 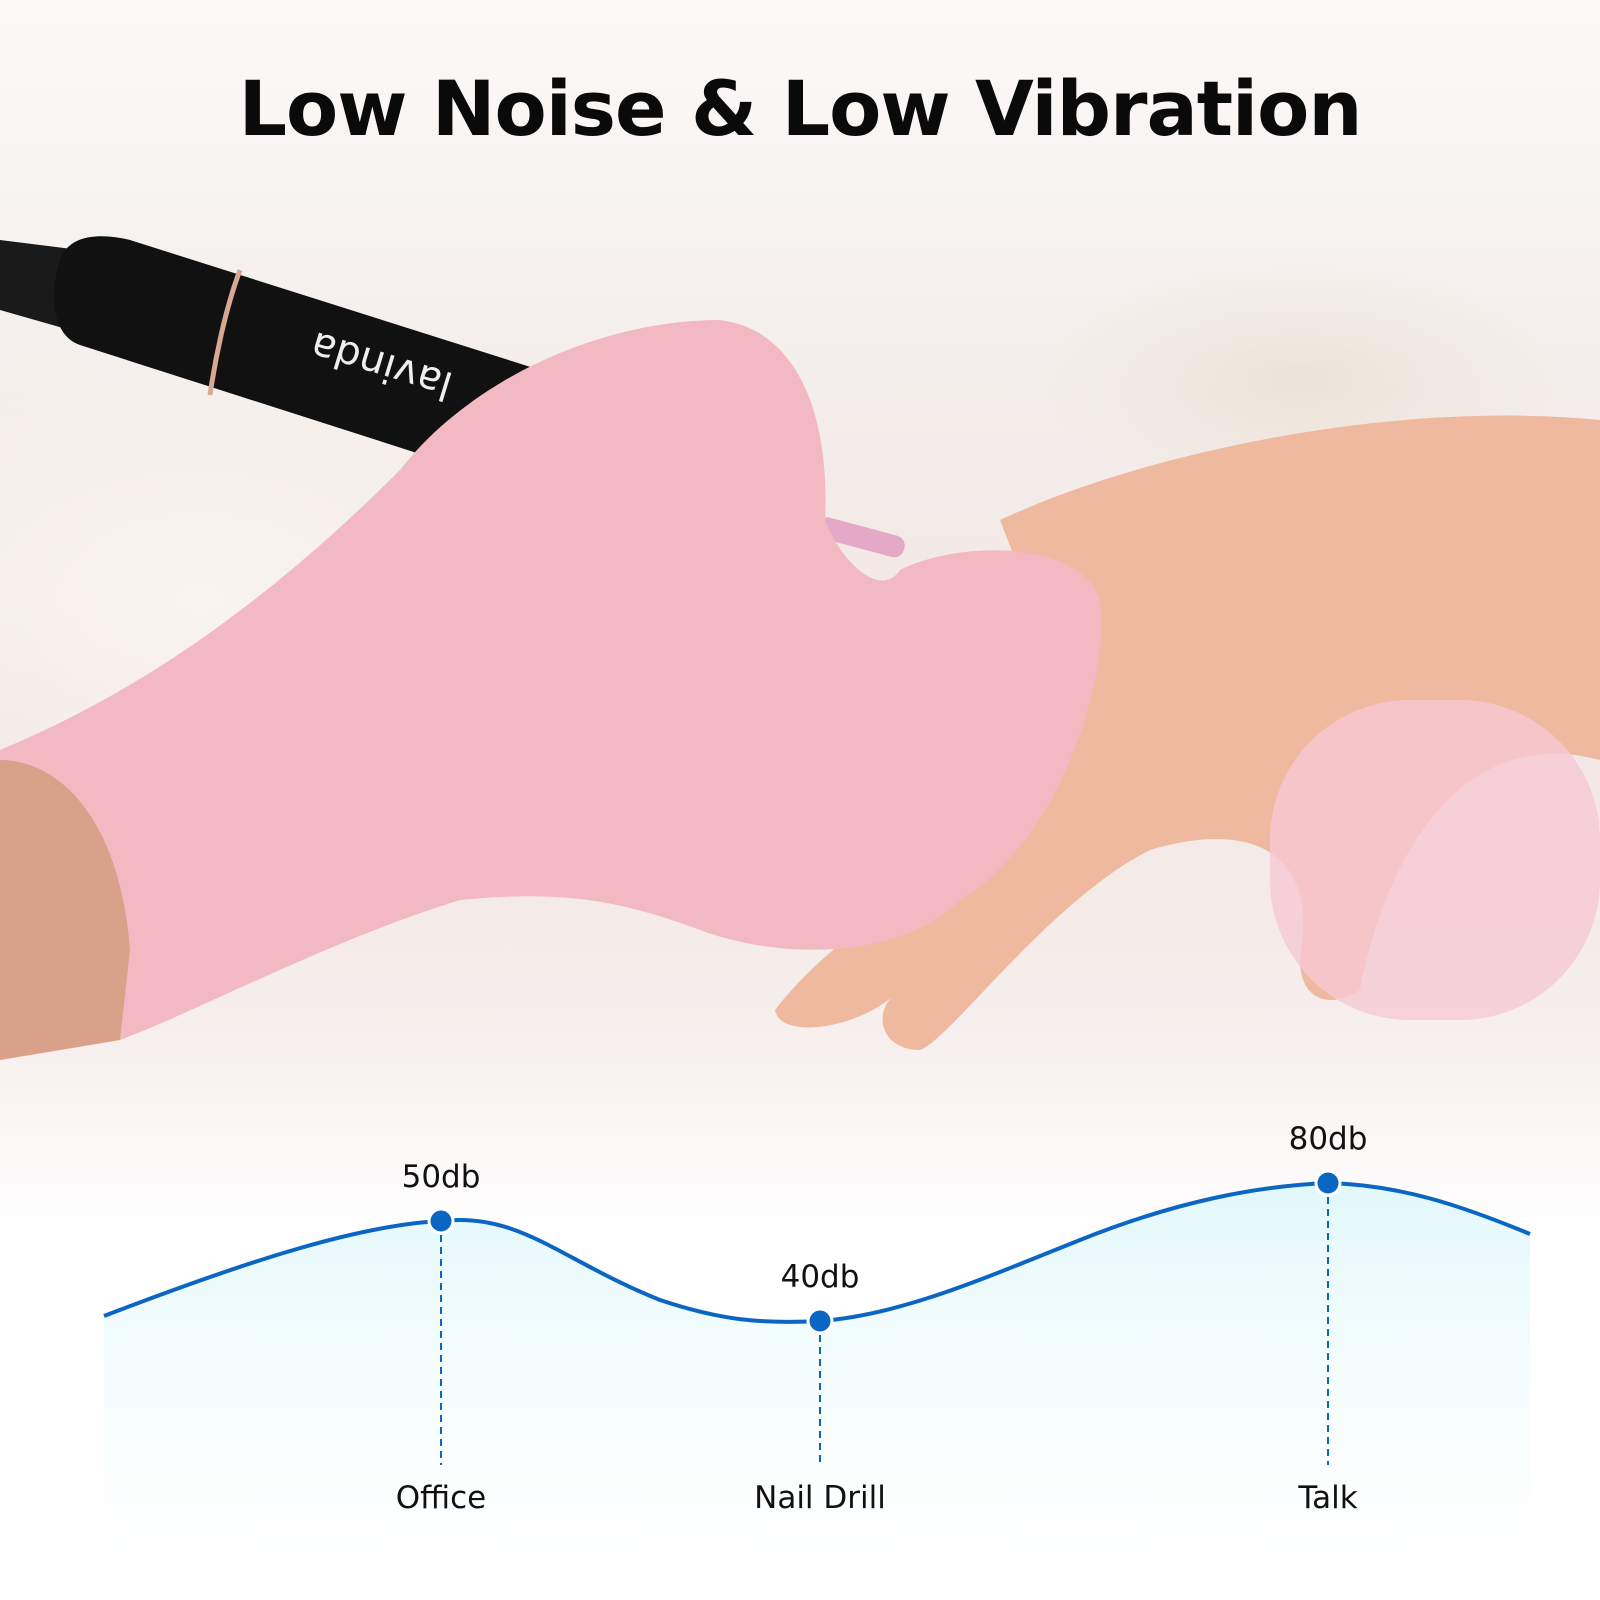 I want to click on category-label: Talk, so click(x=1328, y=1498).